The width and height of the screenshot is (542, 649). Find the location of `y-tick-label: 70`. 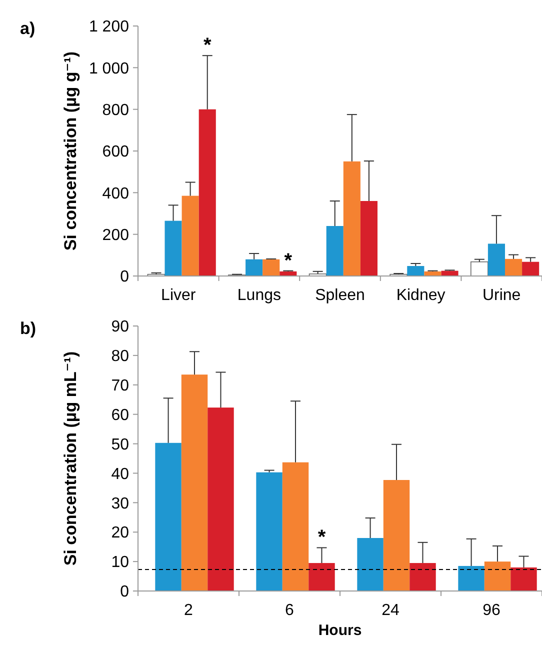

y-tick-label: 70 is located at coordinates (120, 385).